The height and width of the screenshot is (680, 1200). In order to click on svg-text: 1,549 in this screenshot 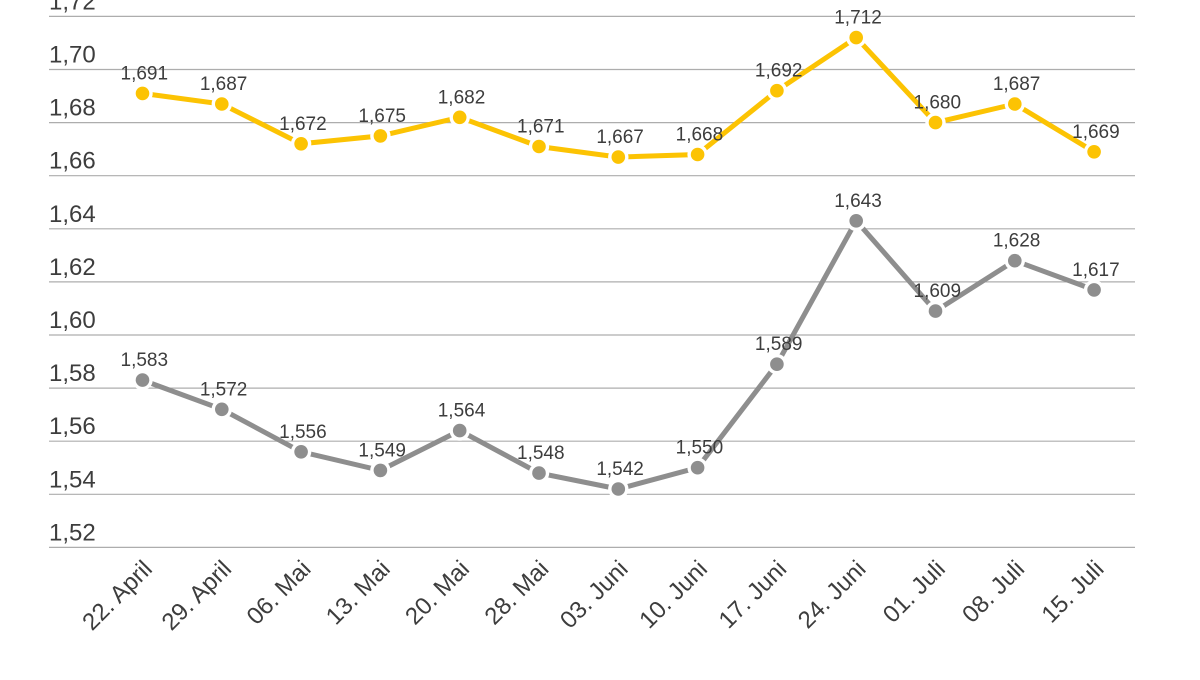, I will do `click(382, 450)`.